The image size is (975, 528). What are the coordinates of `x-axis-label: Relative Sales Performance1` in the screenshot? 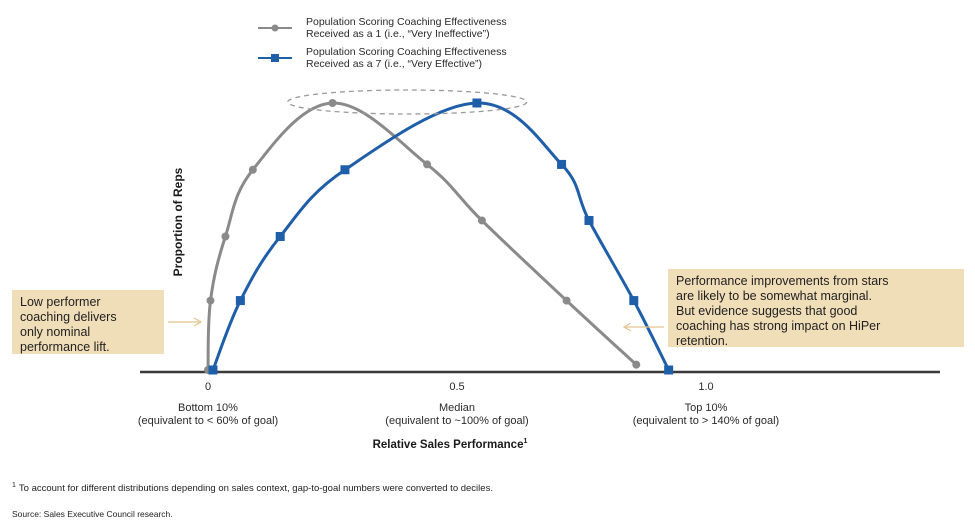 It's located at (450, 444).